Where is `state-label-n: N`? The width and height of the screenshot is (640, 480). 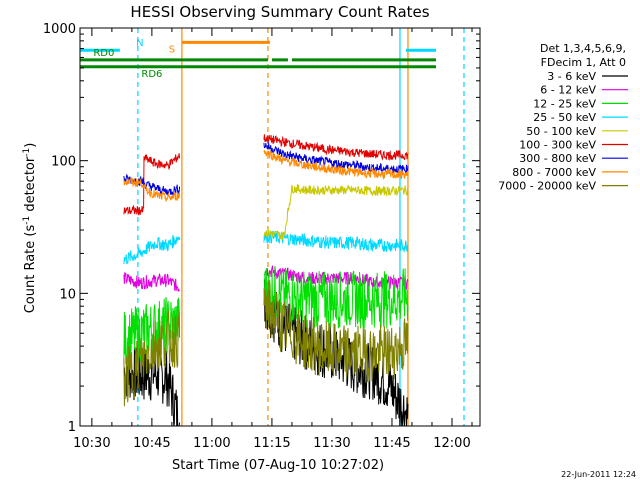
state-label-n: N is located at coordinates (139, 43).